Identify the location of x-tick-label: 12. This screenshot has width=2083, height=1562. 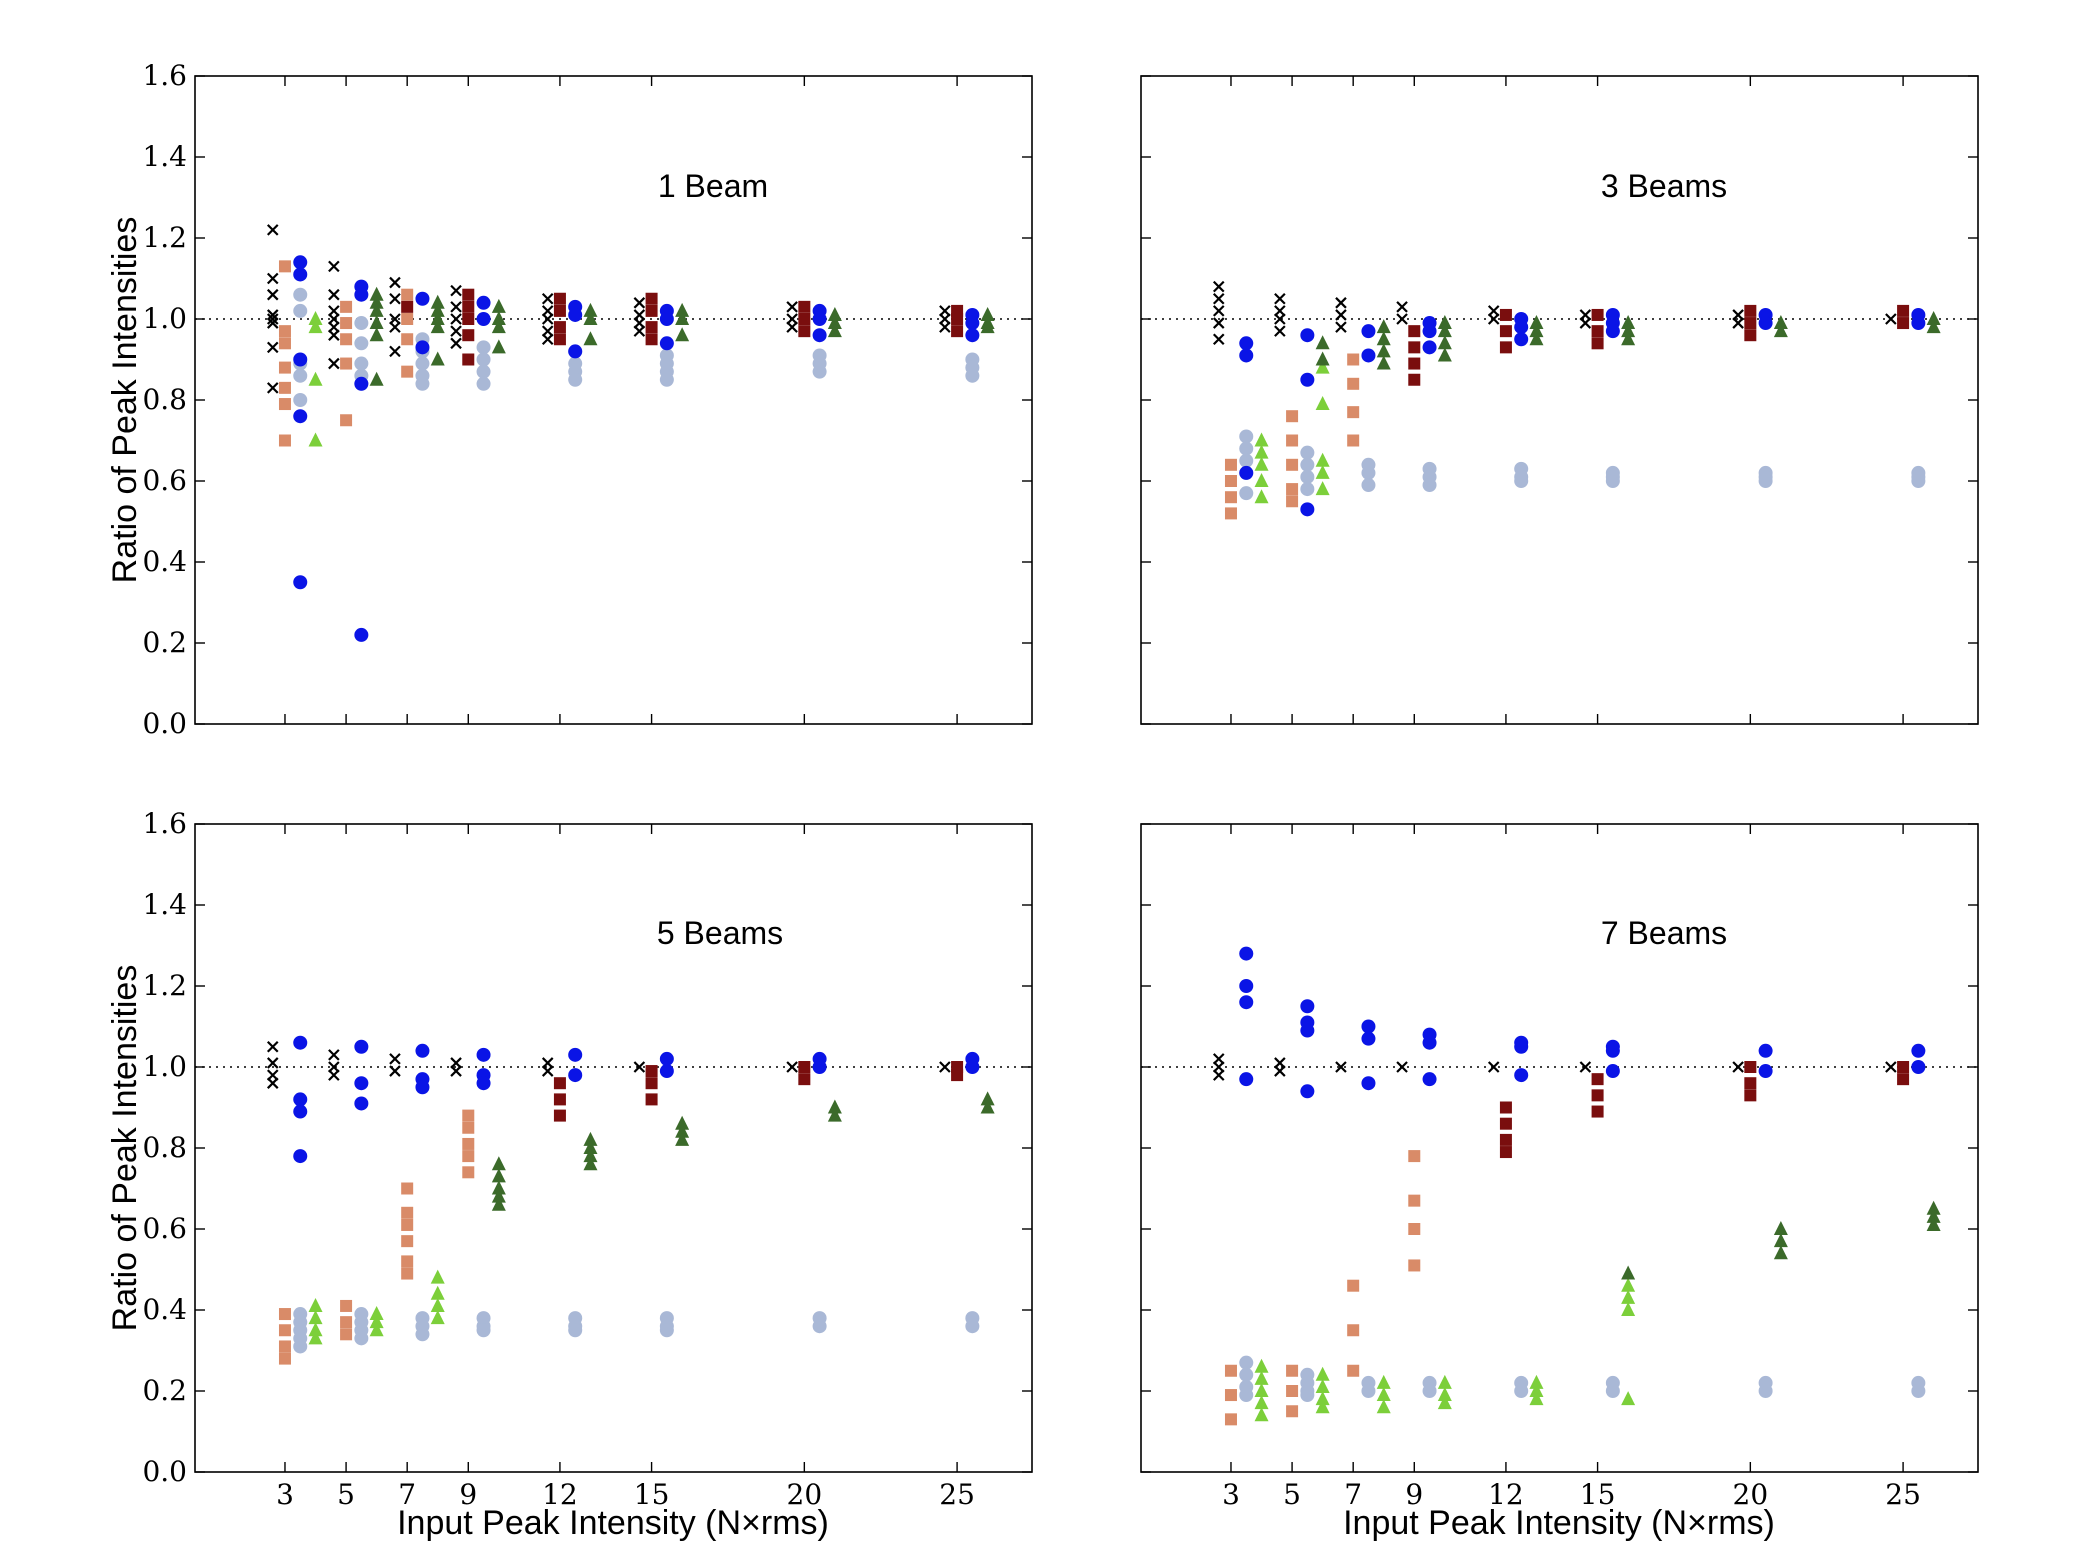
(560, 1494).